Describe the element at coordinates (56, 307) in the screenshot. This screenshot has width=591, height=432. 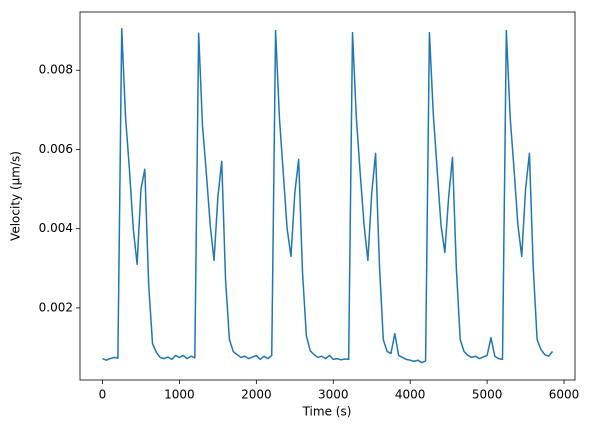
I see `y-tick-label: 0.002` at that location.